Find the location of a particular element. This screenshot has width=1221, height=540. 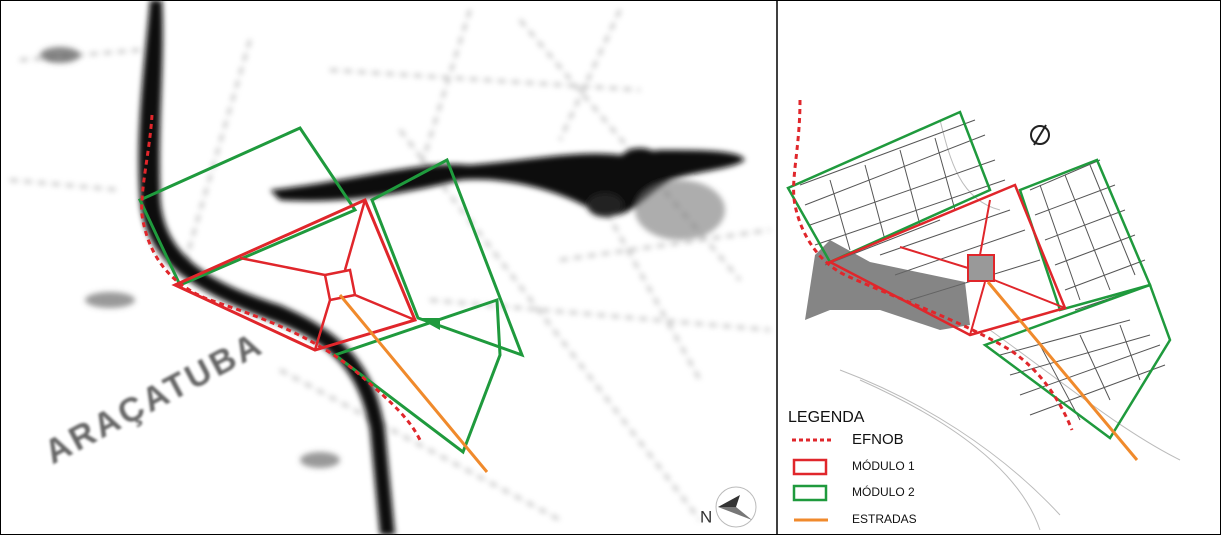

north-symbol is located at coordinates (1040, 135).